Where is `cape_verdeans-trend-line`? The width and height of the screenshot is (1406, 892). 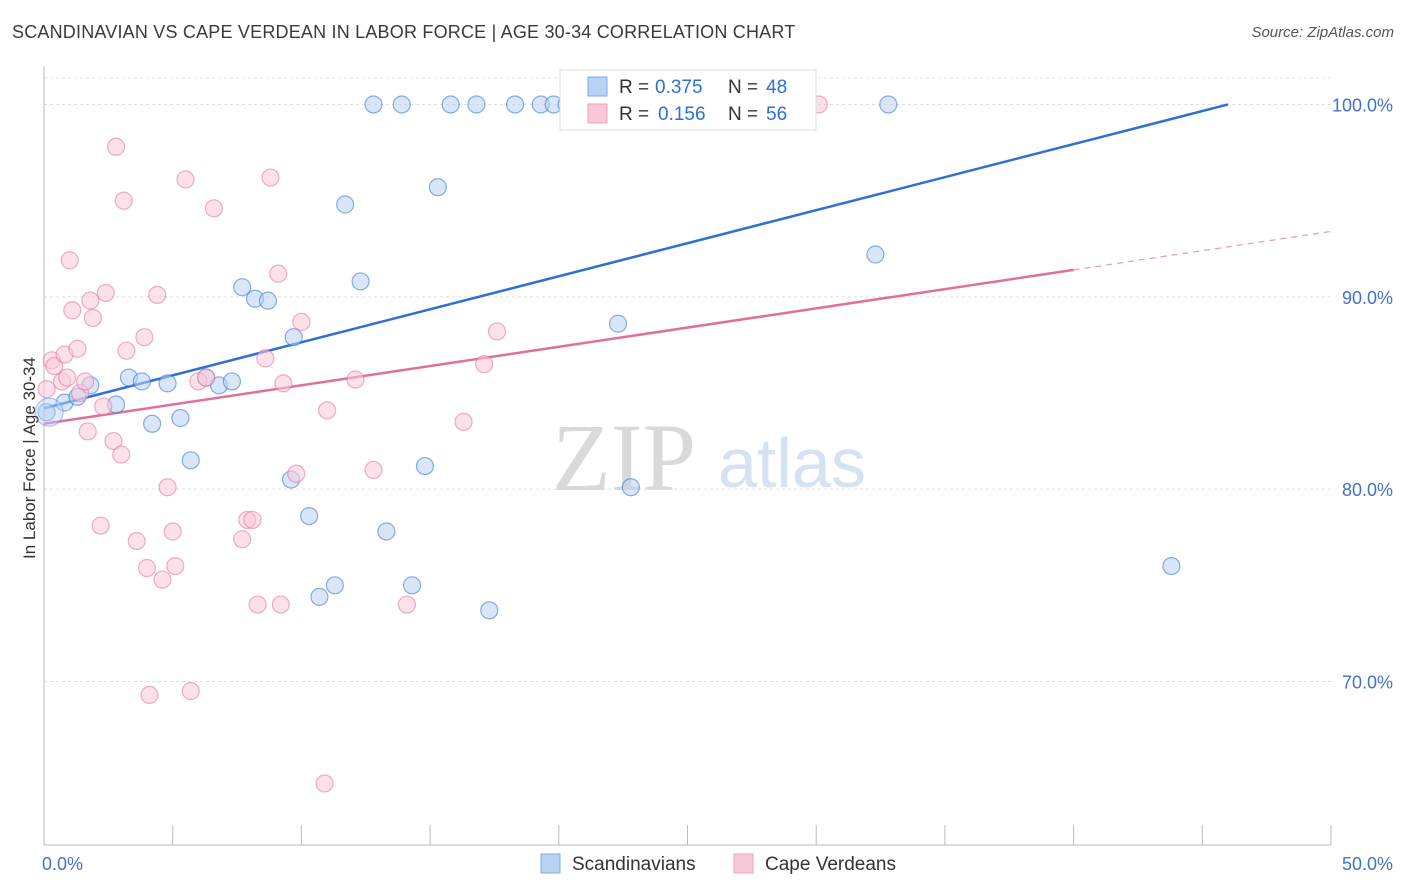
cape_verdeans-trend-line is located at coordinates (558, 346).